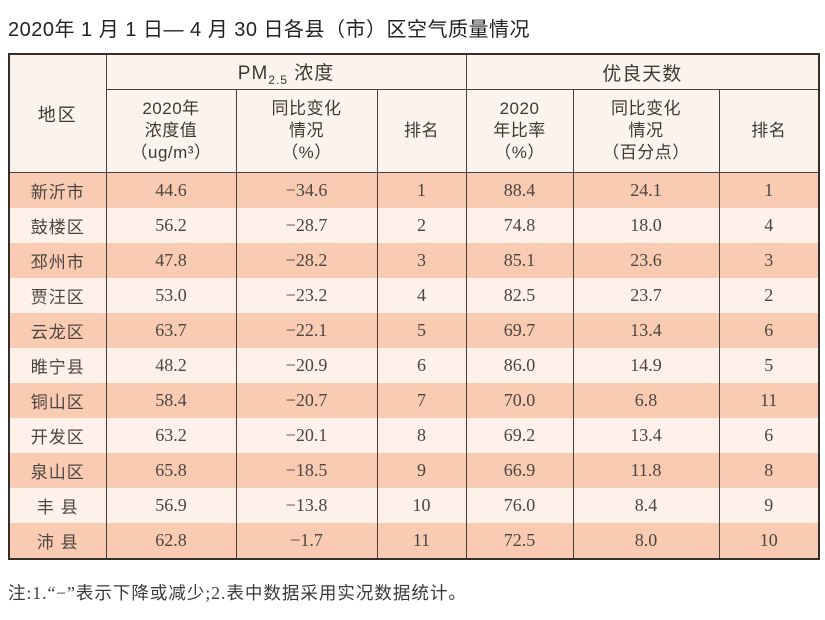 This screenshot has height=620, width=825. I want to click on region-cell: 云龙区, so click(57, 330).